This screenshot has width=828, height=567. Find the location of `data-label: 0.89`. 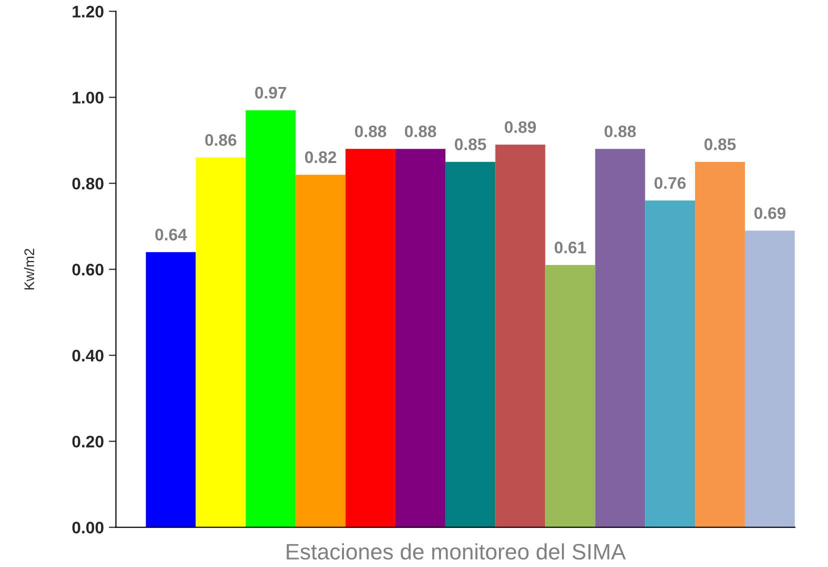

data-label: 0.89 is located at coordinates (520, 127).